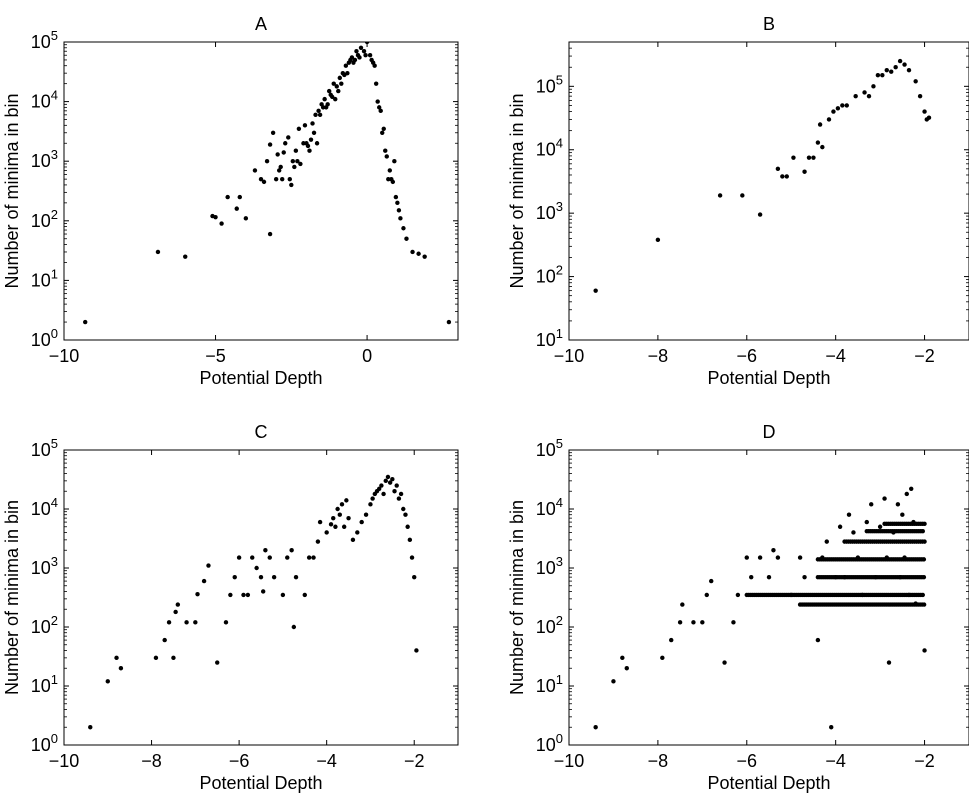 The image size is (969, 811). Describe the element at coordinates (747, 761) in the screenshot. I see `chart-d-x-tick-label: −6` at that location.